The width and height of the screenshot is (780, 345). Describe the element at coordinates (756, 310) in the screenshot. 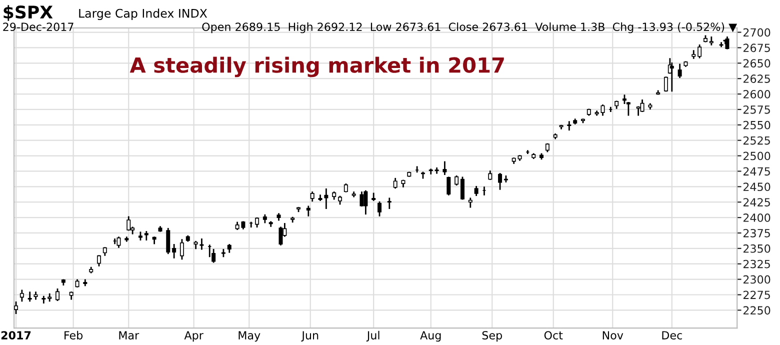

I see `y-tick-label: 2250` at that location.